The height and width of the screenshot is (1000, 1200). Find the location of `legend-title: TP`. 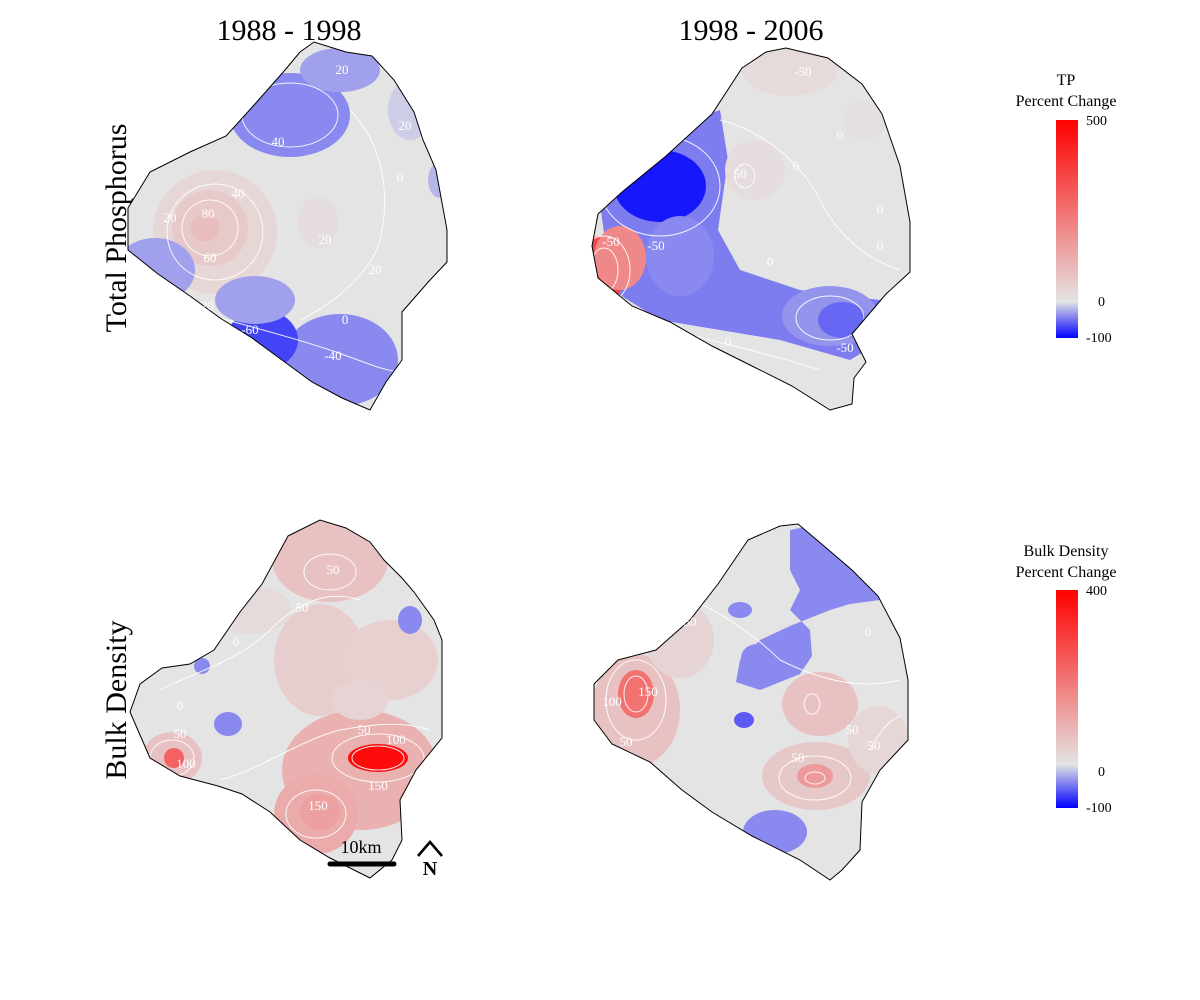

legend-title: TP is located at coordinates (1066, 80).